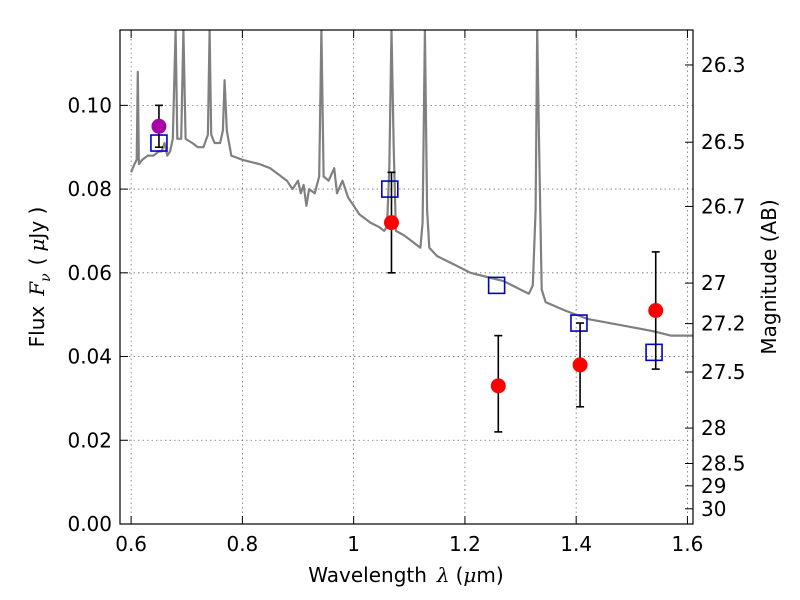 The image size is (800, 600). I want to click on magenta-circle-marker, so click(159, 126).